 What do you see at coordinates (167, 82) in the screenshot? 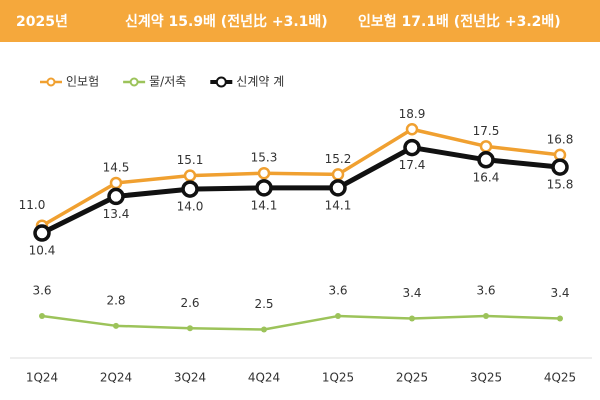
I see `legend-label: 물/저축` at bounding box center [167, 82].